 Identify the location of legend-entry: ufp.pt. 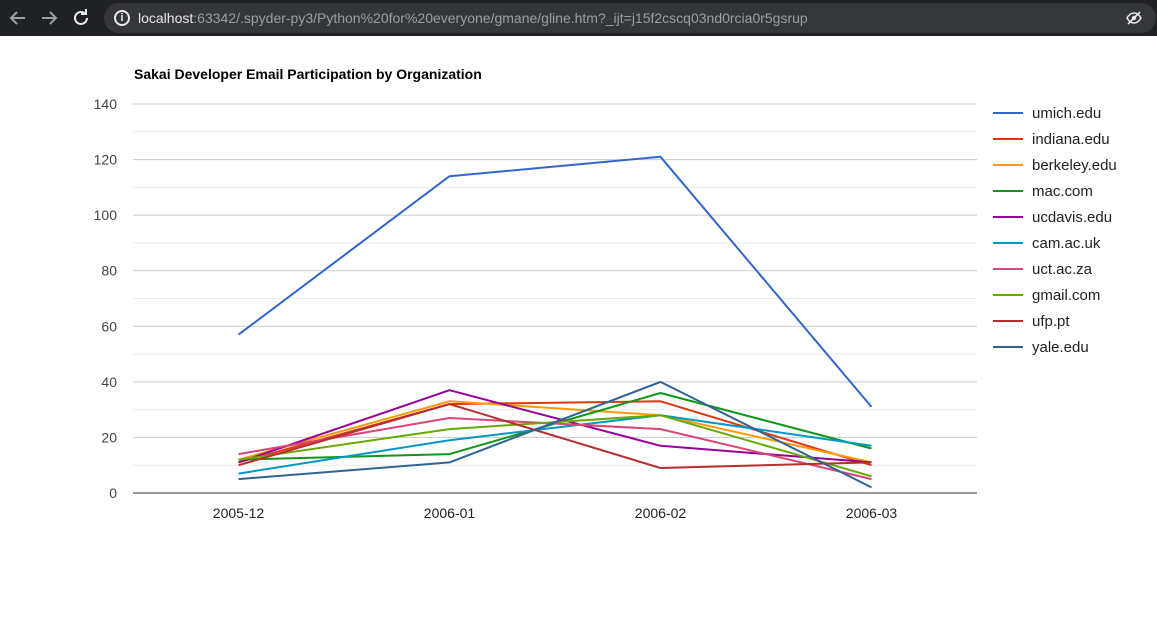
(1031, 321).